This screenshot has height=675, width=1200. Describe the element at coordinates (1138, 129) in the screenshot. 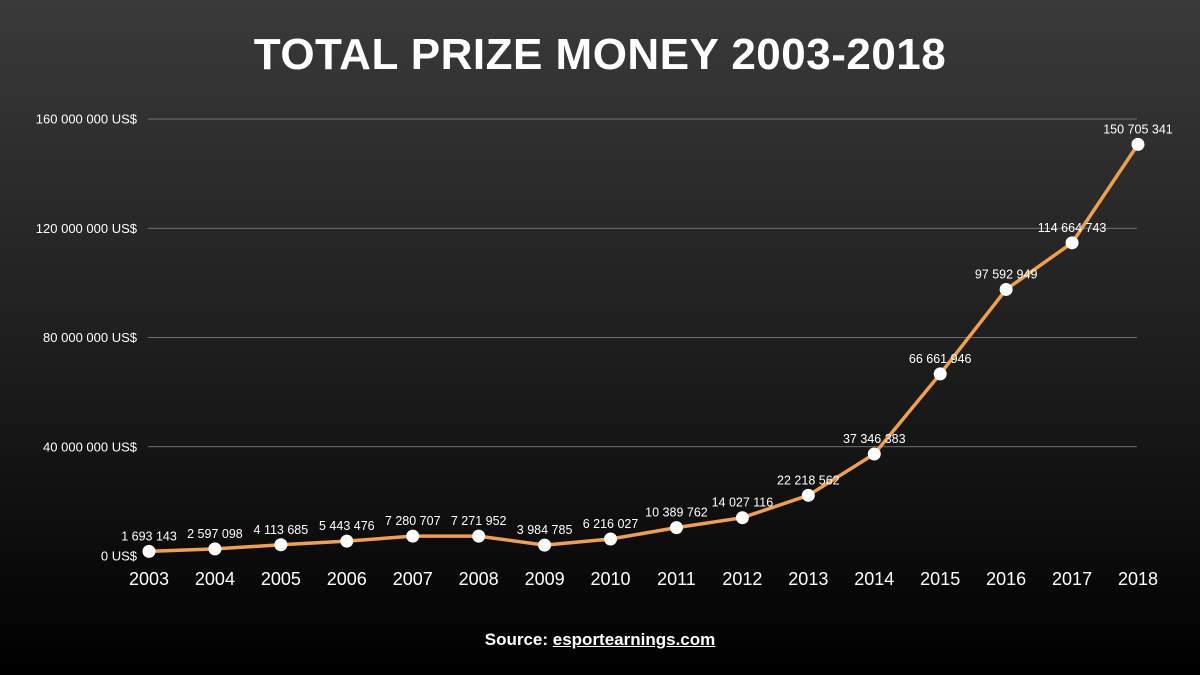

I see `data-label: 150 705 341` at that location.